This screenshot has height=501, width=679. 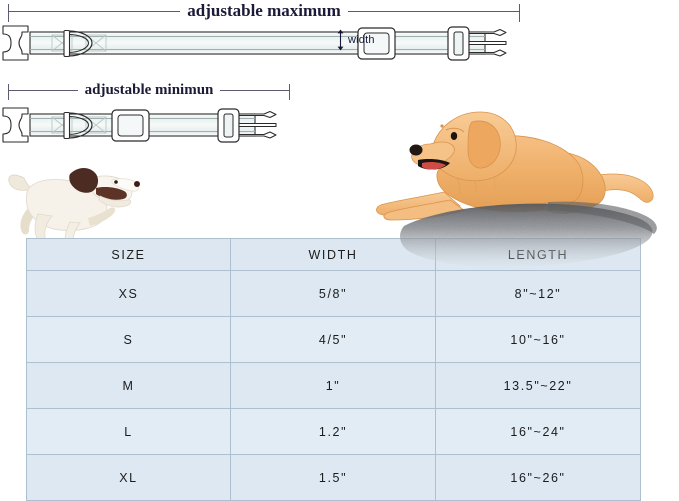 I want to click on max-tick-right, so click(x=519, y=13).